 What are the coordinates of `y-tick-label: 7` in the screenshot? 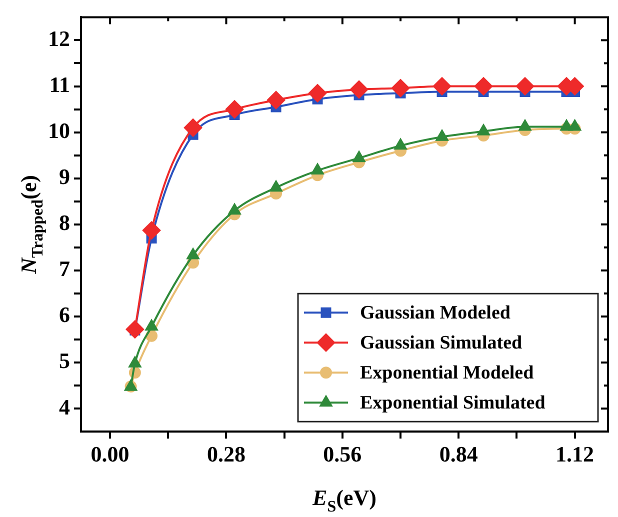 It's located at (64, 269).